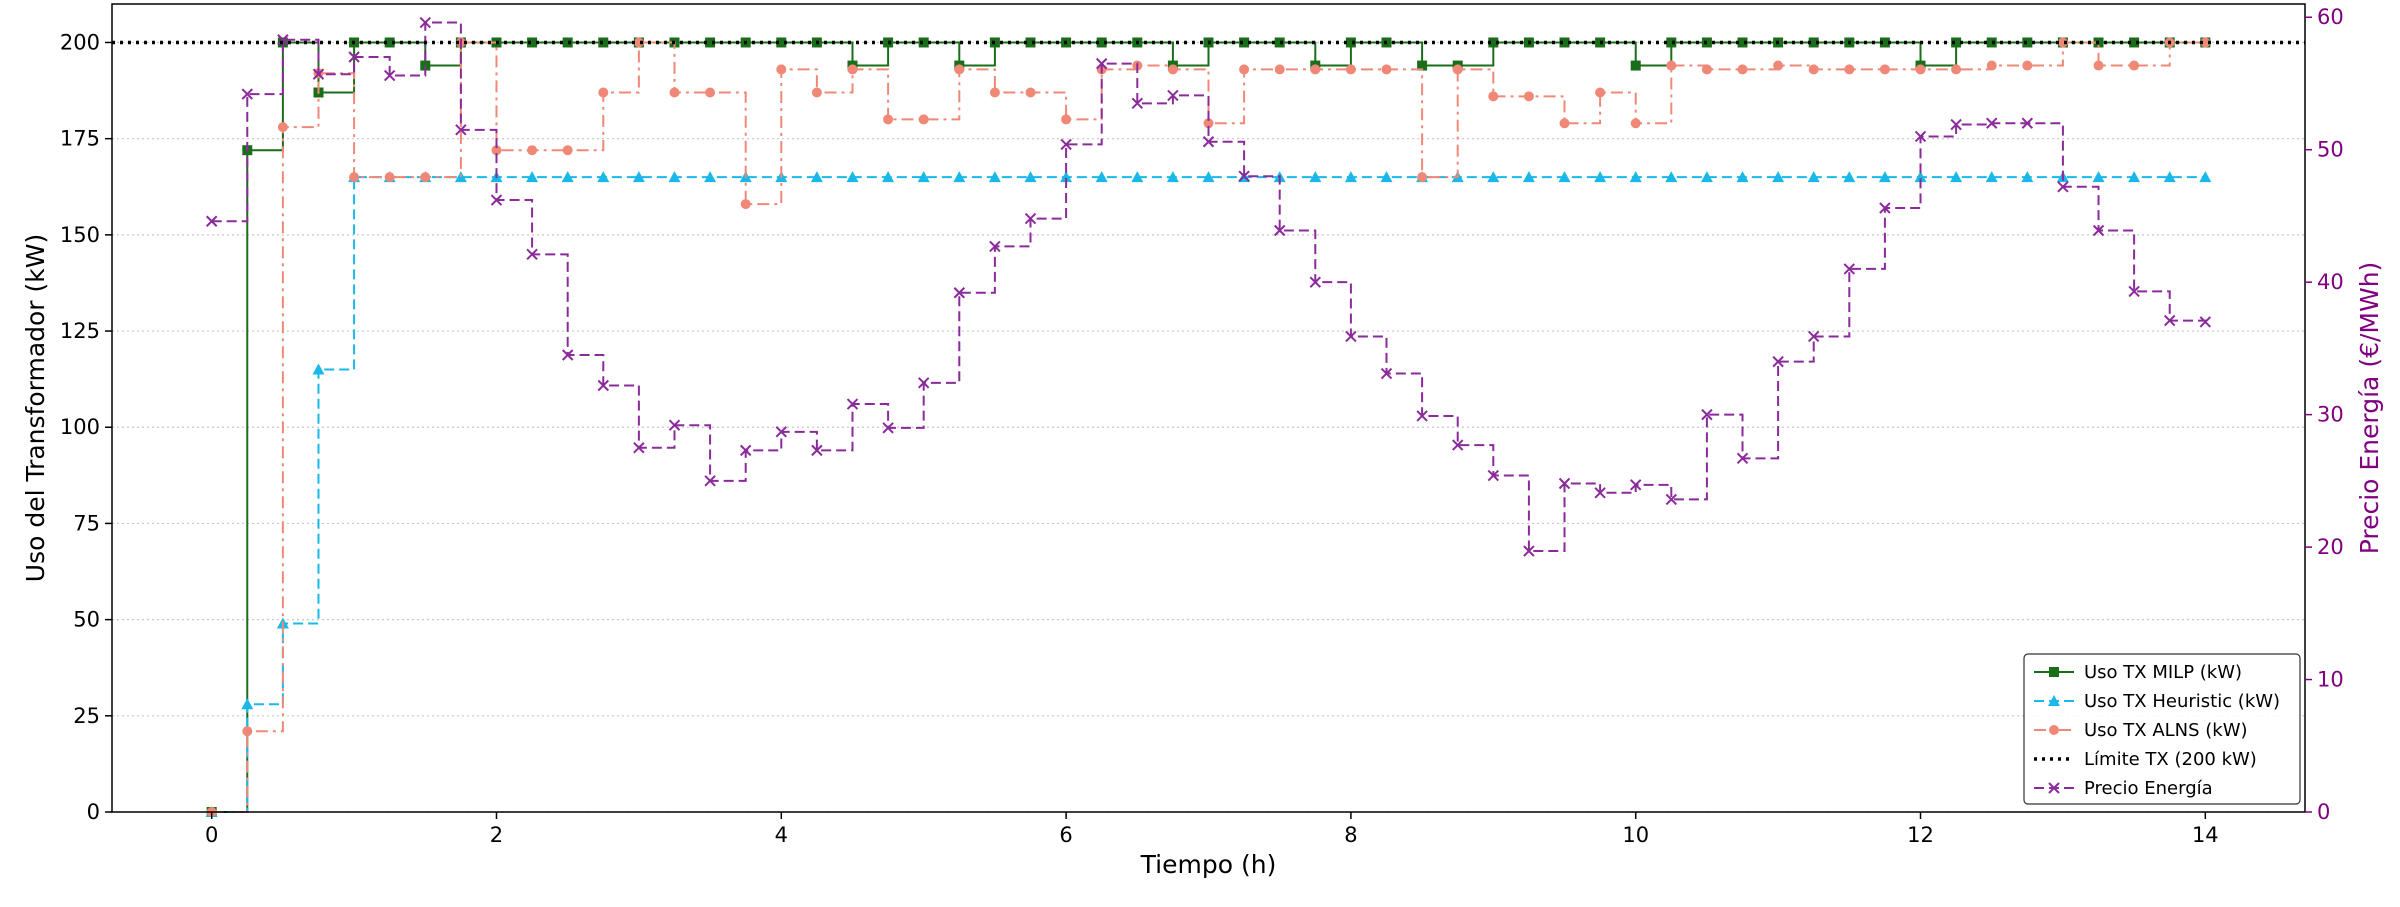 The width and height of the screenshot is (2400, 907). Describe the element at coordinates (80, 139) in the screenshot. I see `y-tick-label: 175` at that location.